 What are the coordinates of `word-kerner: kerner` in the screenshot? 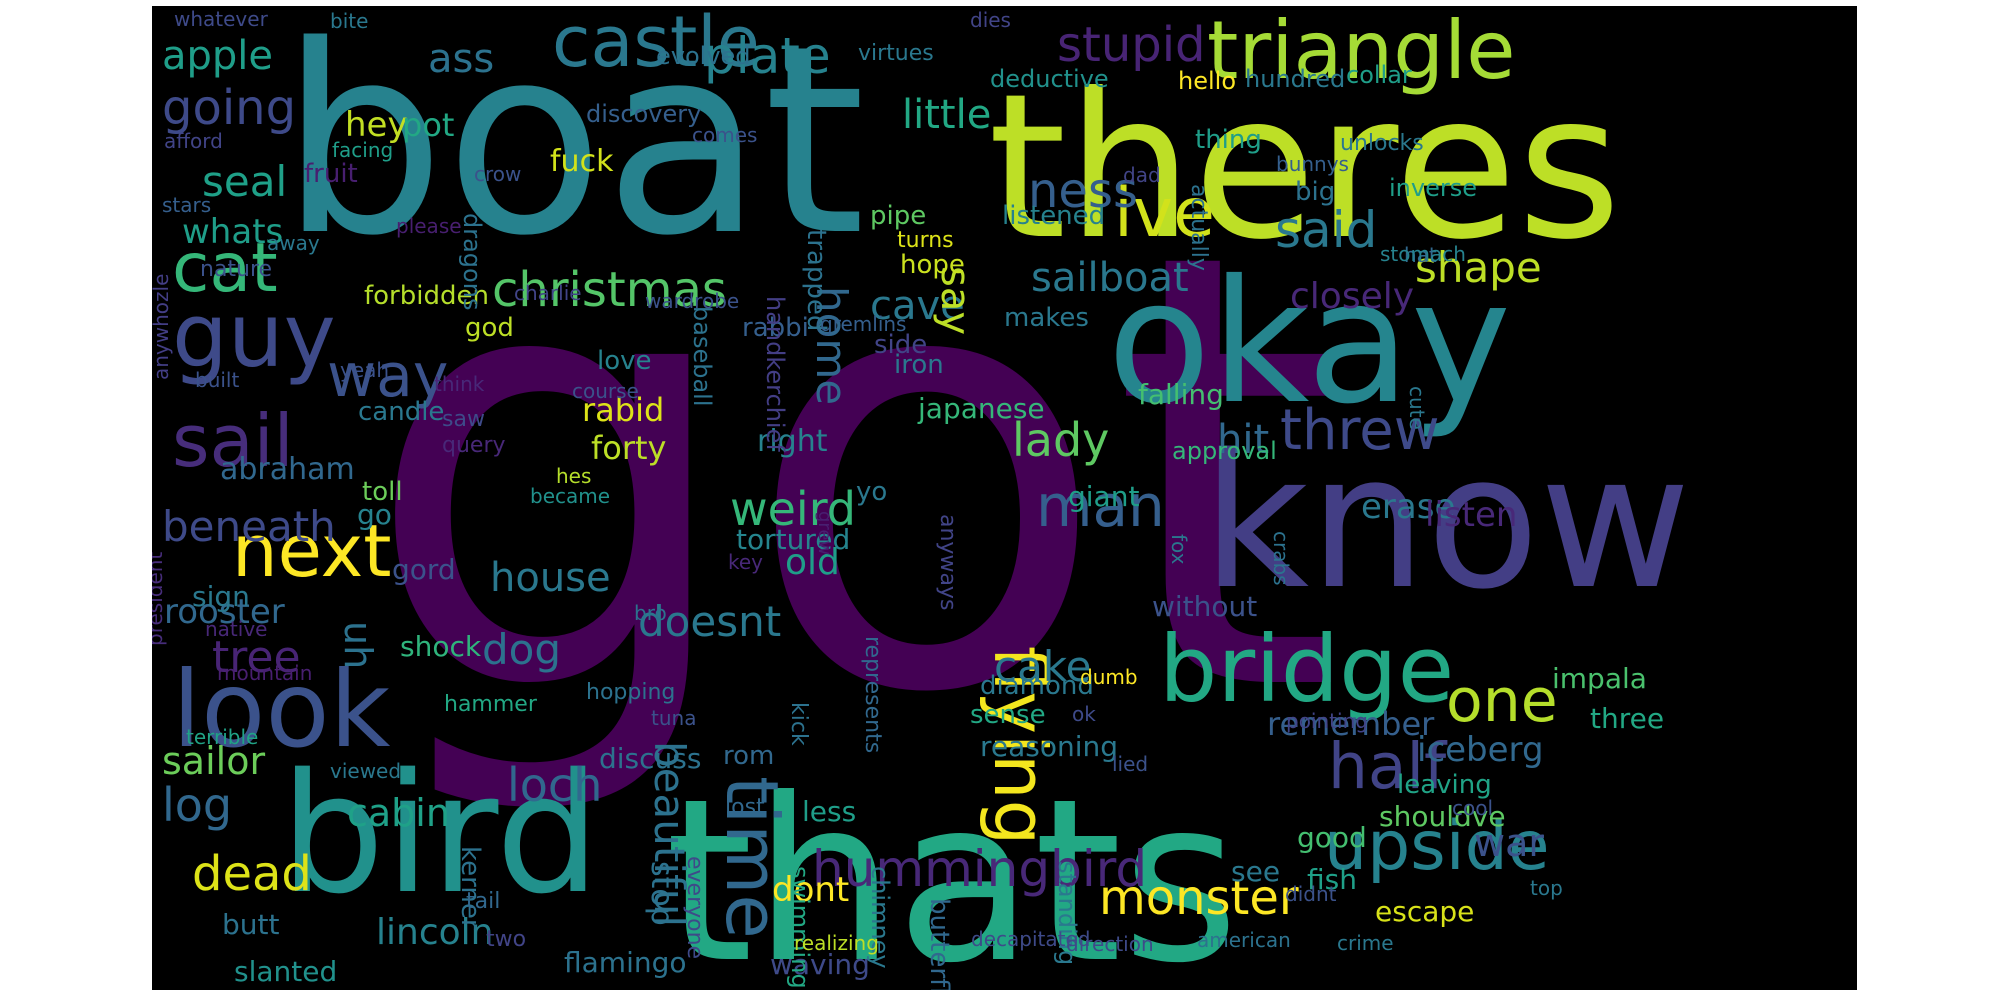 It's located at (470, 888).